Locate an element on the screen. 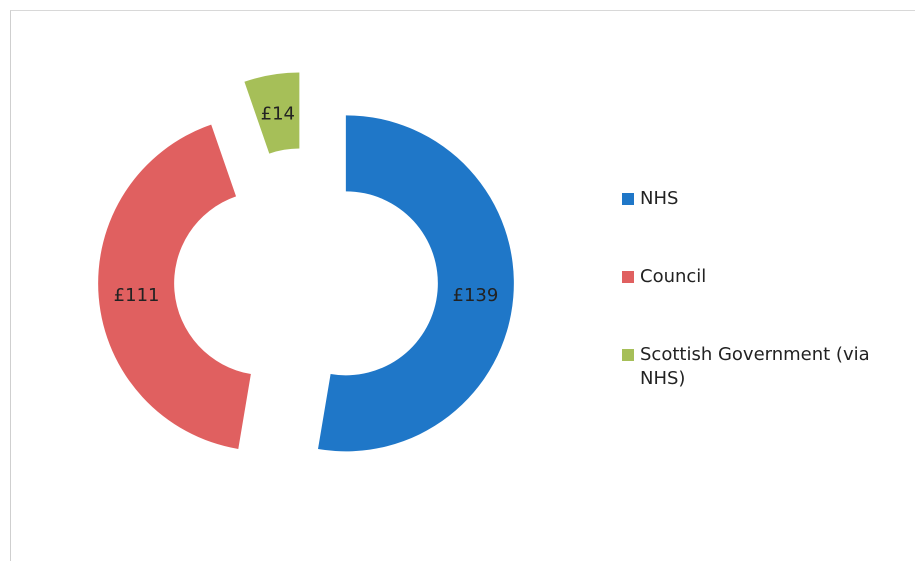 The image size is (916, 561). legend-item-council: Council is located at coordinates (766, 277).